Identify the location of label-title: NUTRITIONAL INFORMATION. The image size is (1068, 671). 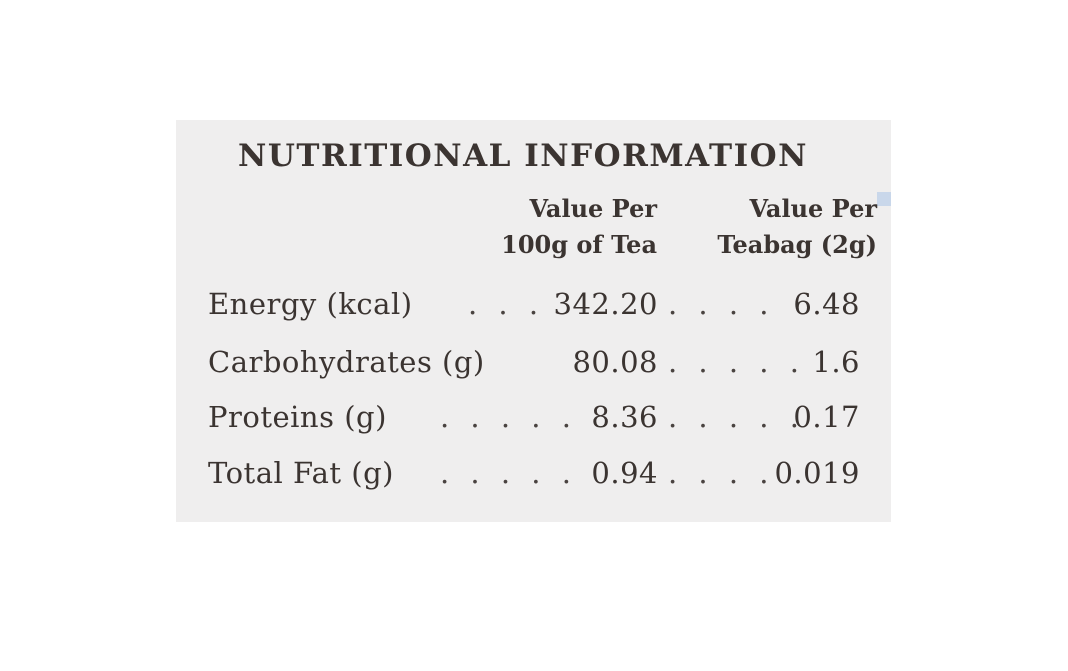
(523, 156).